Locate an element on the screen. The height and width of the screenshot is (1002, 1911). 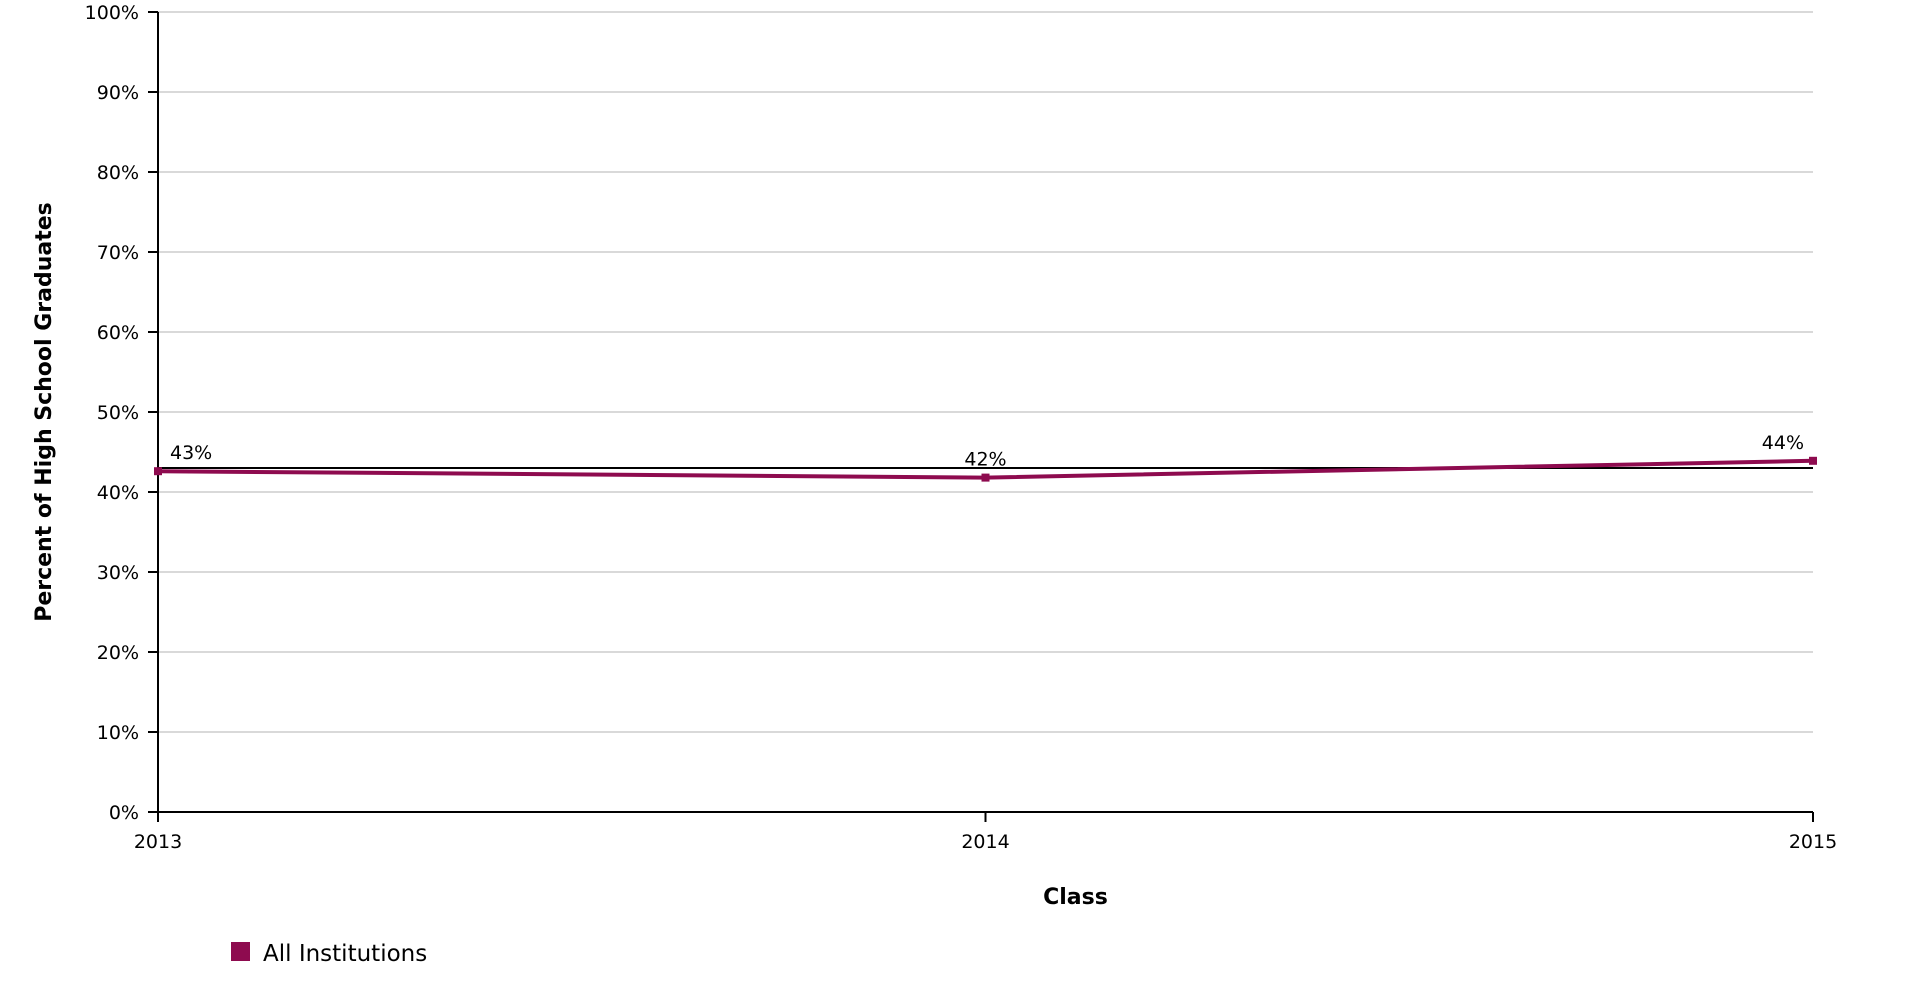
series-layer: 43% 42% 44% is located at coordinates (985, 457).